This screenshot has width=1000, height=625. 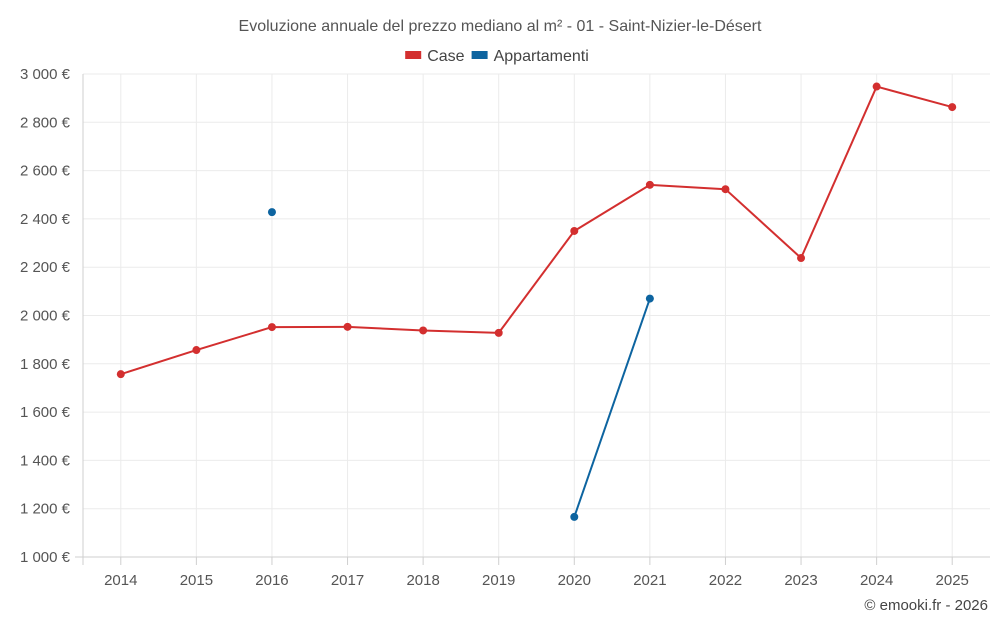 What do you see at coordinates (45, 267) in the screenshot?
I see `y-tick-label: 2 200 €` at bounding box center [45, 267].